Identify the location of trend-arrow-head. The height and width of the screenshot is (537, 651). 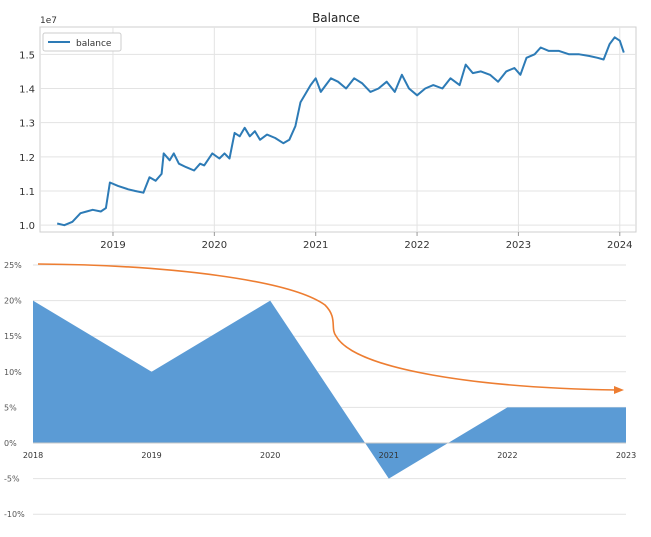
(619, 390).